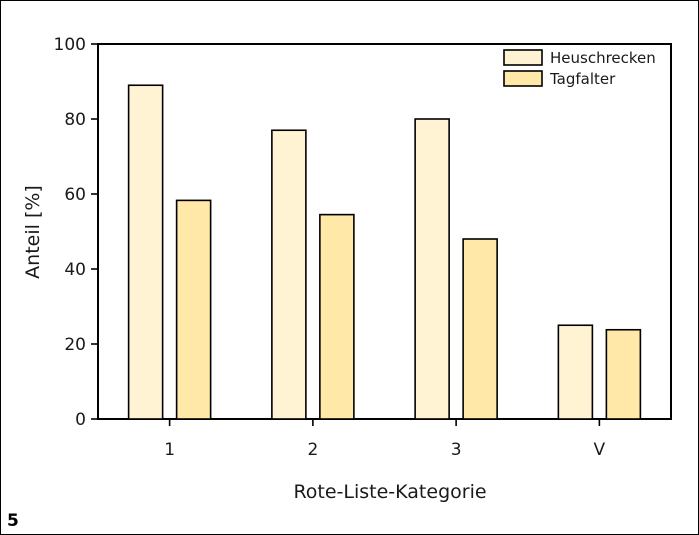 The image size is (699, 535). I want to click on legend-label: Tagfalter, so click(582, 79).